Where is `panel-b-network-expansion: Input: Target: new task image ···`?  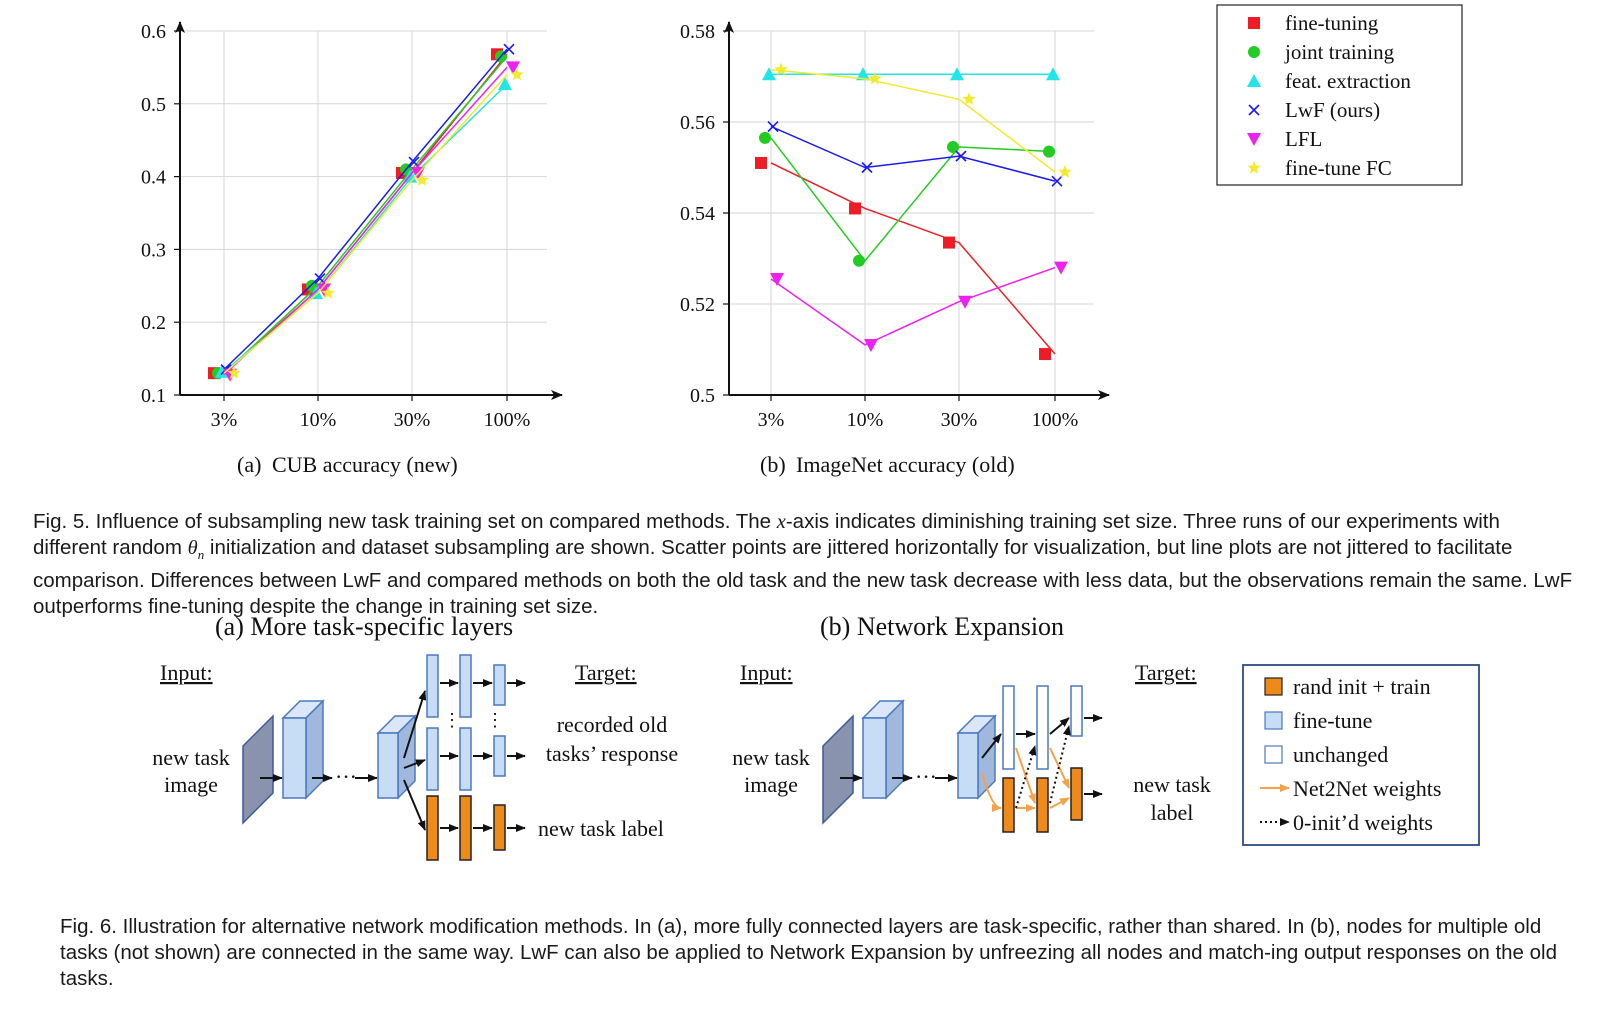 panel-b-network-expansion: Input: Target: new task image ··· is located at coordinates (971, 746).